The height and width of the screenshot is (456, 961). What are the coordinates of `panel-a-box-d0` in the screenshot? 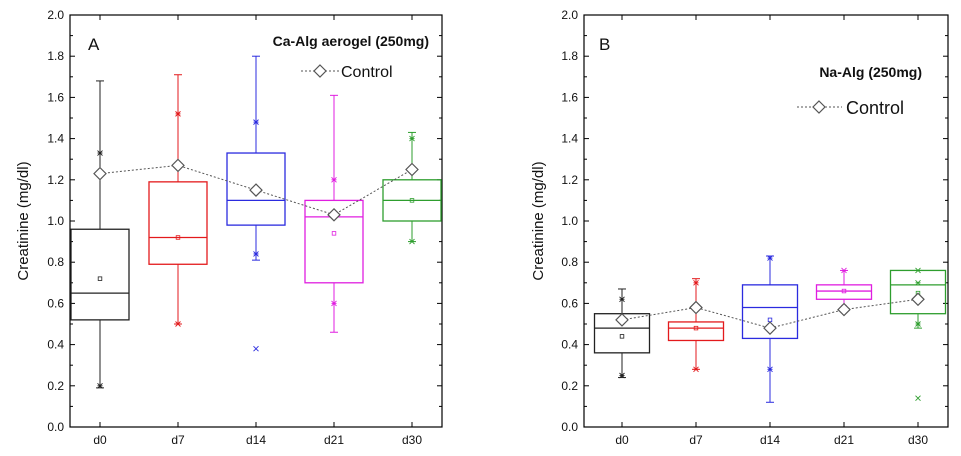 It's located at (100, 234).